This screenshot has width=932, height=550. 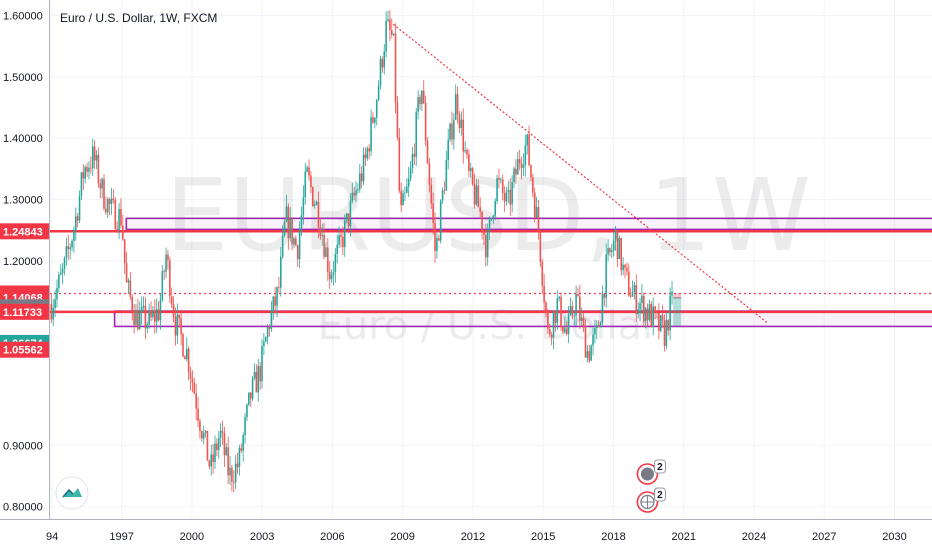 I want to click on y-tick-label: 1.60000, so click(x=23, y=16).